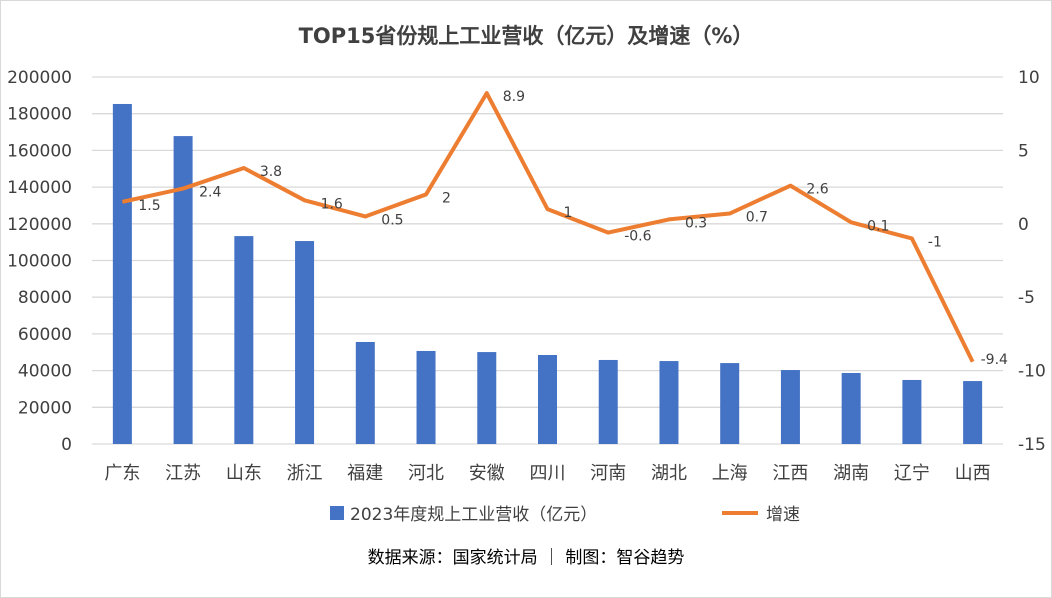 The height and width of the screenshot is (598, 1052). I want to click on right-axis-tick: 5, so click(1023, 151).